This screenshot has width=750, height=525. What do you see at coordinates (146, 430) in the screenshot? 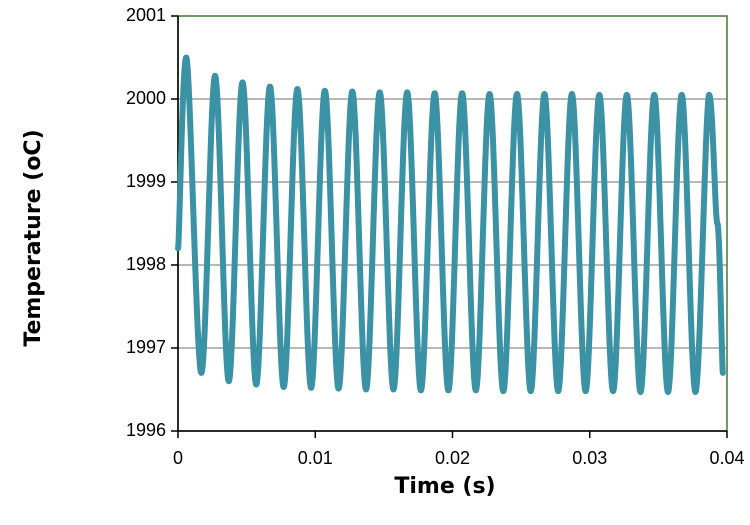
I see `y-tick-label: 1996` at bounding box center [146, 430].